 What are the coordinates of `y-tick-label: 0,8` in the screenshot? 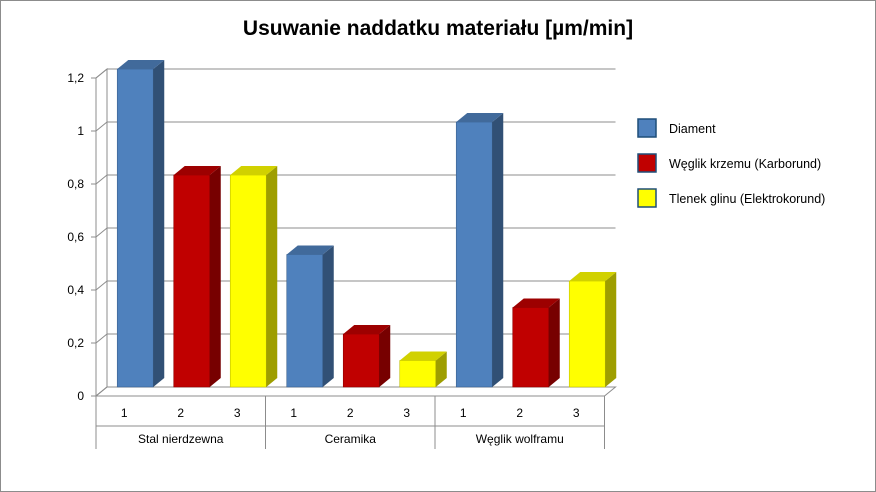 It's located at (75, 184).